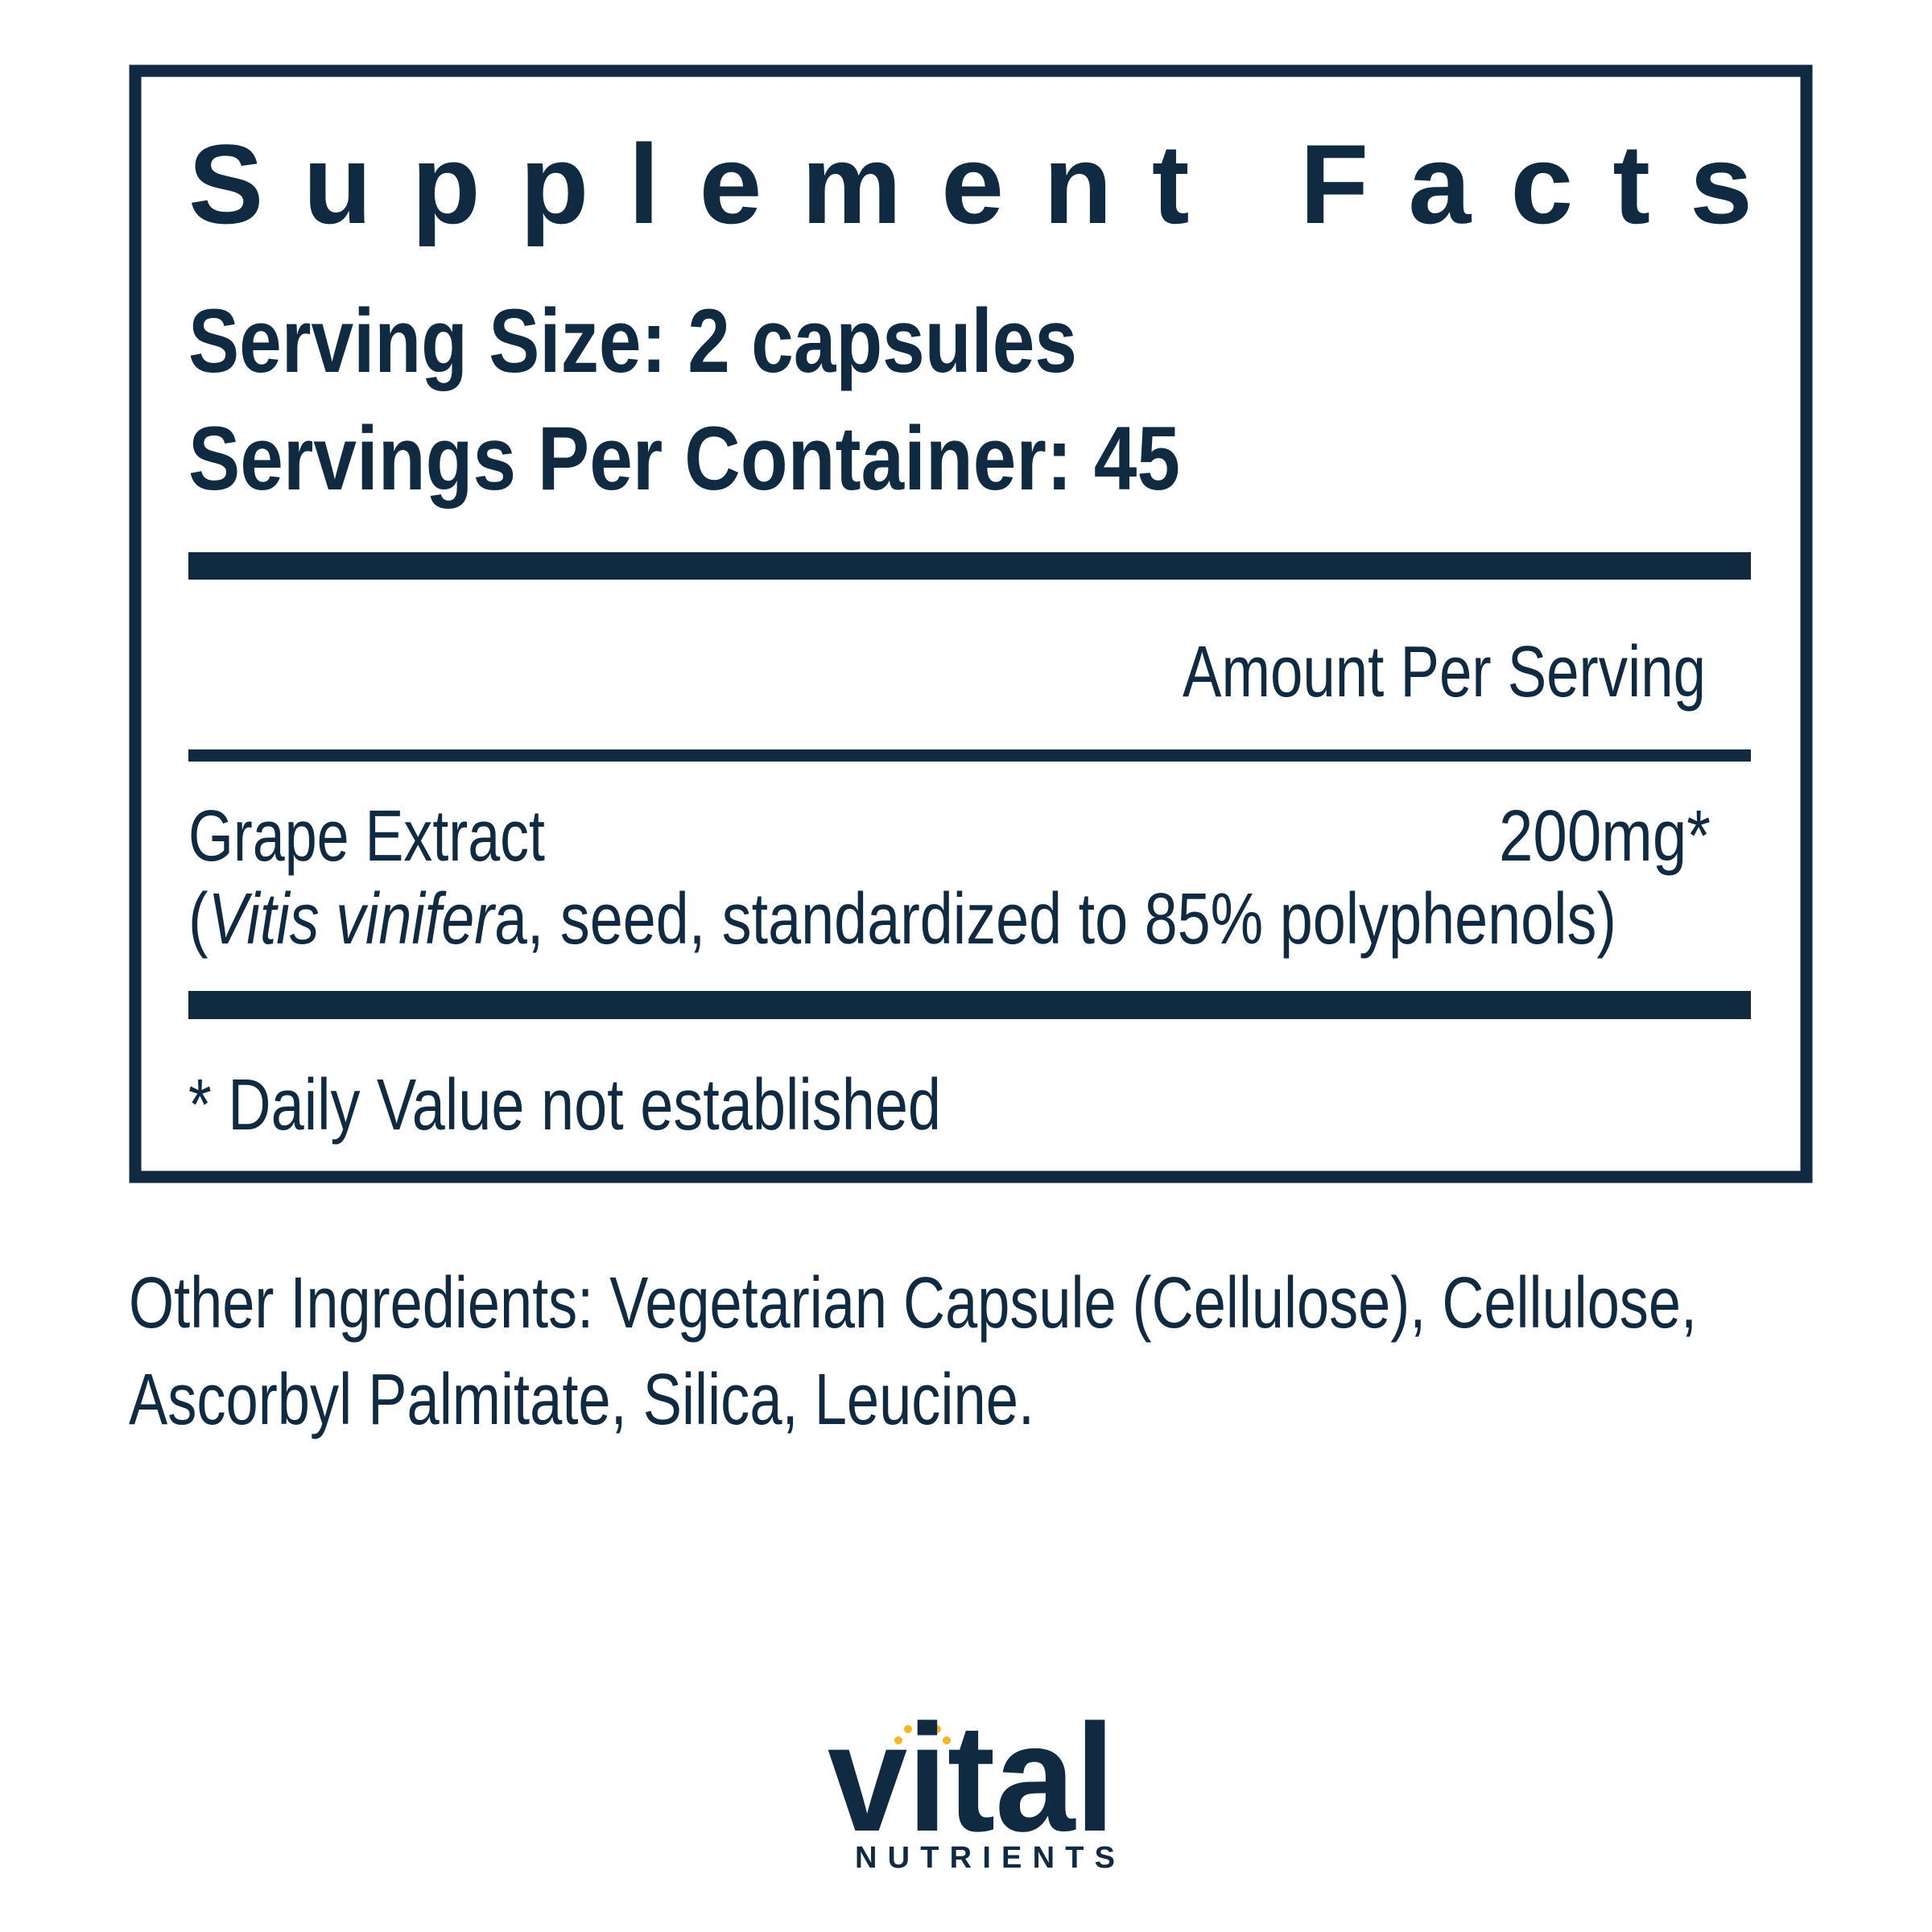 Image resolution: width=1932 pixels, height=1932 pixels. Describe the element at coordinates (971, 1778) in the screenshot. I see `brand-name: vital` at that location.